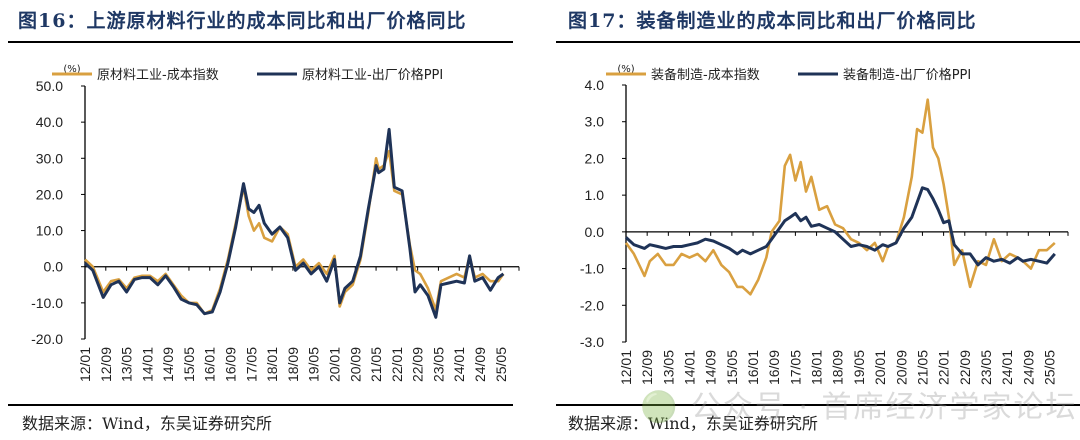 This screenshot has height=440, width=1080. I want to click on y-tick-label: -10.0, so click(47, 303).